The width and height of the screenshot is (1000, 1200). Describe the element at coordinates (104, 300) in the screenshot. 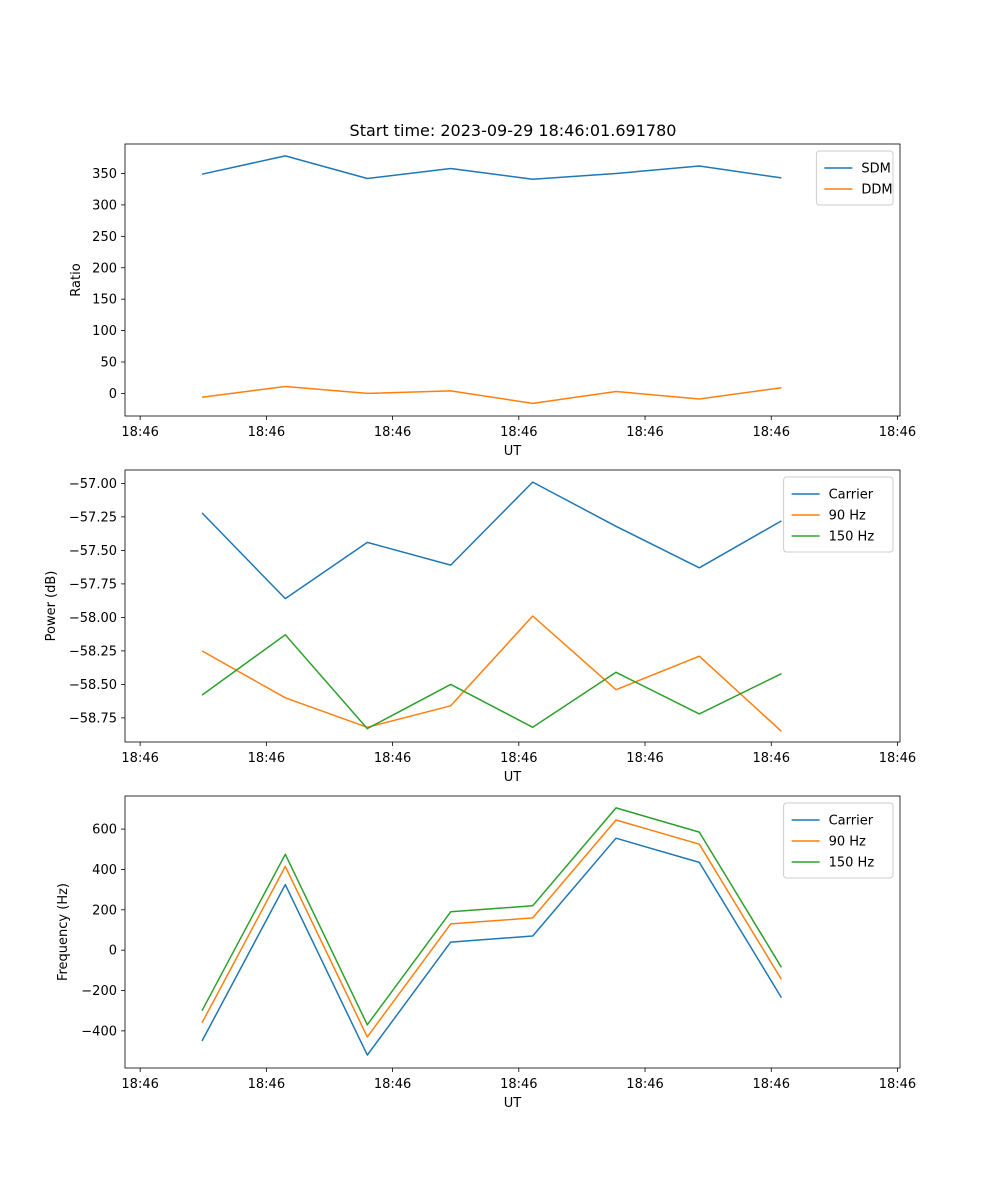

I see `y-tick-label: 150` at that location.